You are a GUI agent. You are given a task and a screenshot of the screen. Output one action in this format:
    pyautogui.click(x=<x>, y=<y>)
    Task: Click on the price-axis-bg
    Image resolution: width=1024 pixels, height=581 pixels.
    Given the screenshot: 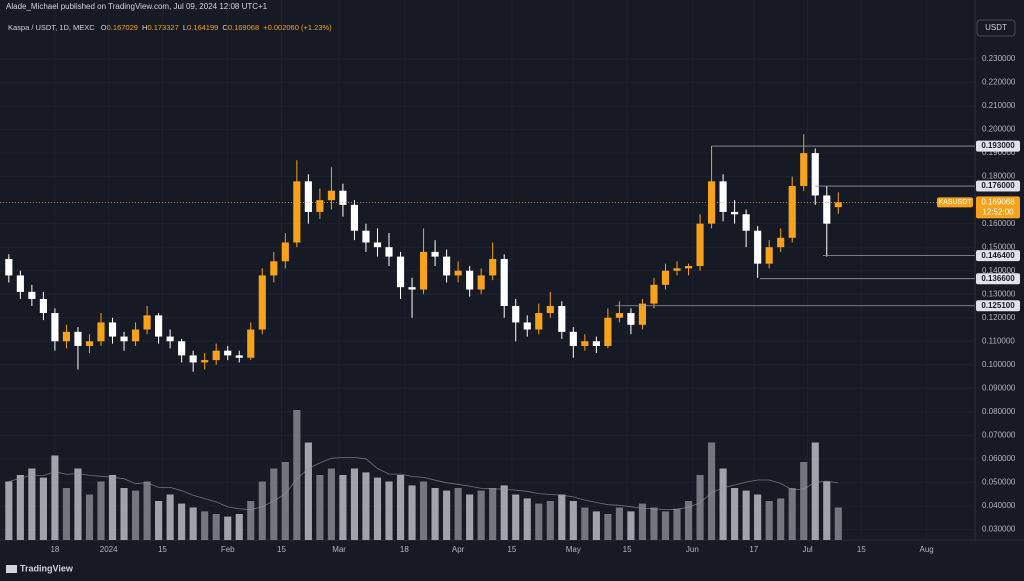 What is the action you would take?
    pyautogui.click(x=999, y=290)
    